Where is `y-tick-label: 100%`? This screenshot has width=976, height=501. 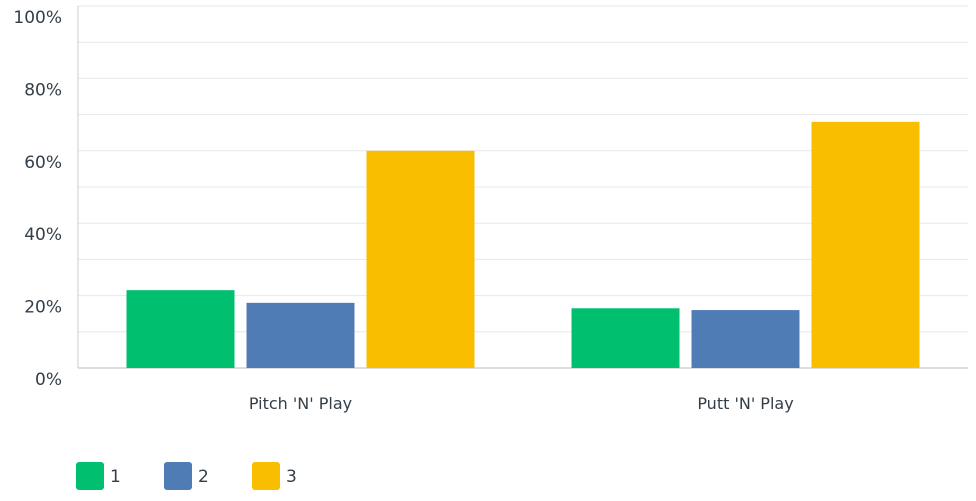 y-tick-label: 100% is located at coordinates (37, 18).